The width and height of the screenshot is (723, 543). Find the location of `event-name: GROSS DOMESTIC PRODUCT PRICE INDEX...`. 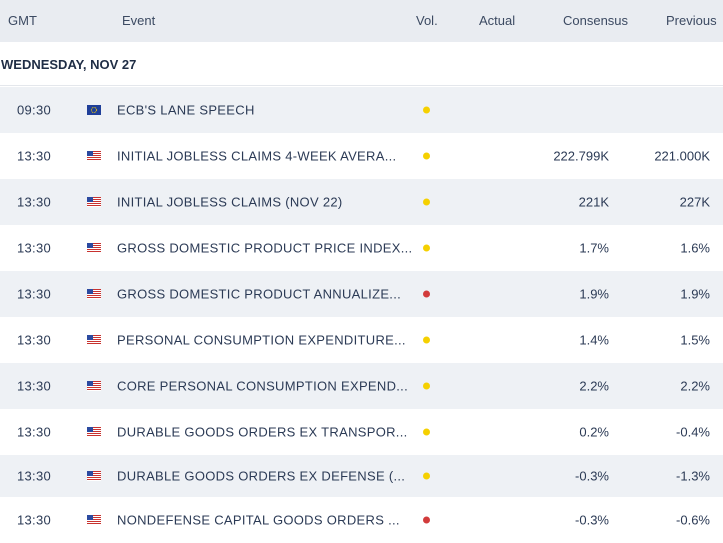

event-name: GROSS DOMESTIC PRODUCT PRICE INDEX... is located at coordinates (265, 248).